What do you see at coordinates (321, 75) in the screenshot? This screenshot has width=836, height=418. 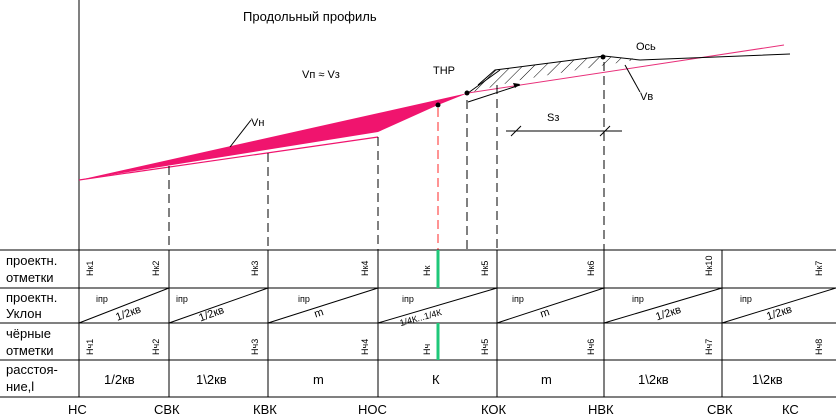 I see `volume-eq-label: Vп ≈ Vз` at bounding box center [321, 75].